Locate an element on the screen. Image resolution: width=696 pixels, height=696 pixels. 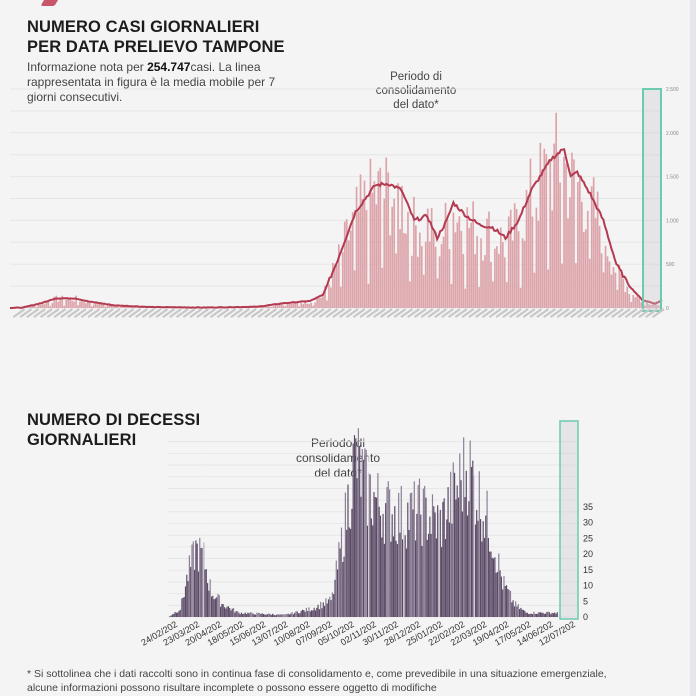
annotation-line: Periodo di is located at coordinates (338, 443).